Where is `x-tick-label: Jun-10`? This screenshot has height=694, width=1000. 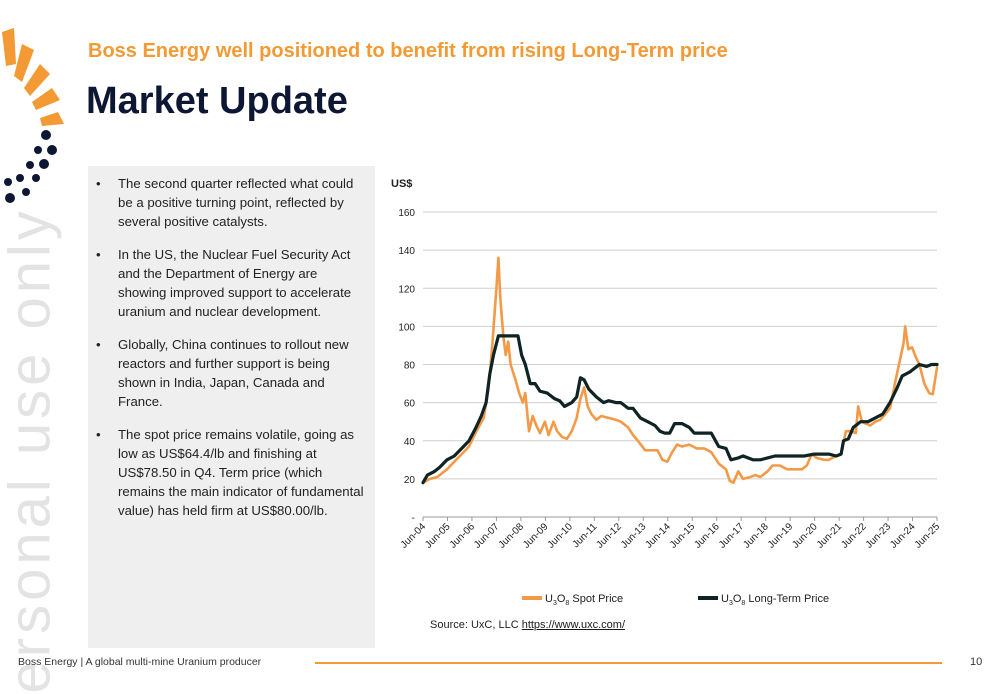 x-tick-label: Jun-10 is located at coordinates (561, 536).